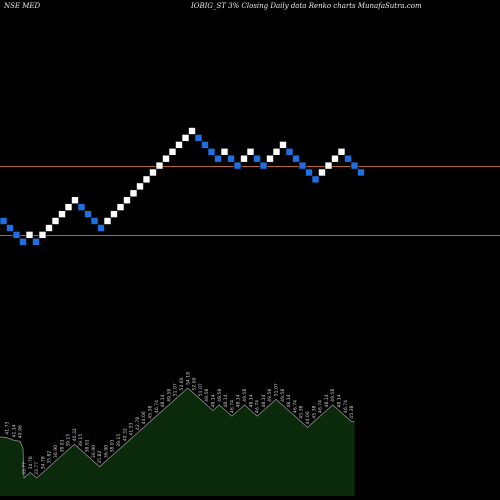  I want to click on area-left-label-1: 41.73, so click(8, 427).